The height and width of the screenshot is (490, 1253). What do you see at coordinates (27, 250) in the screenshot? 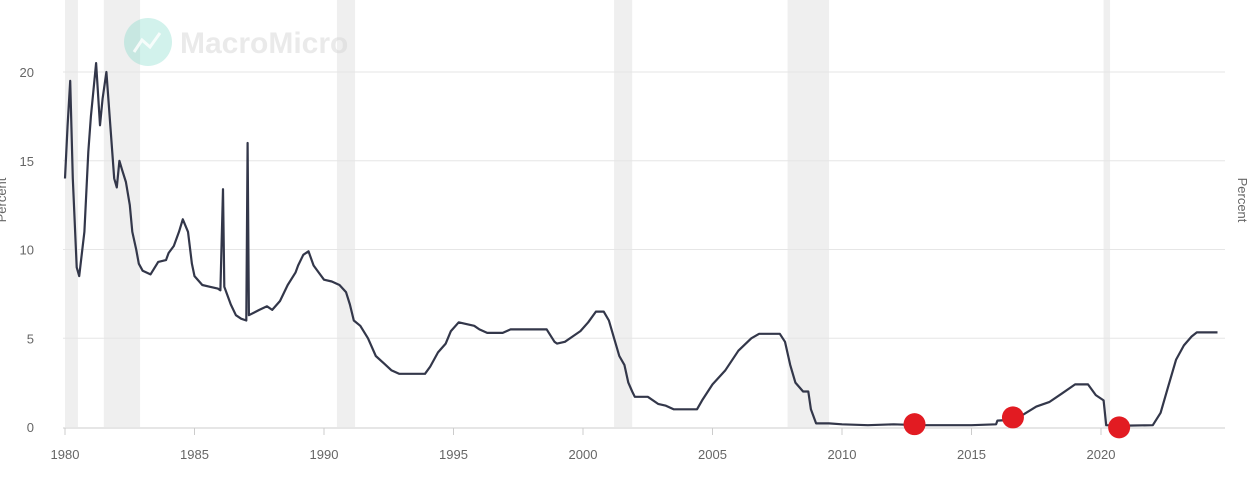
I see `y-tick-label: 10` at bounding box center [27, 250].